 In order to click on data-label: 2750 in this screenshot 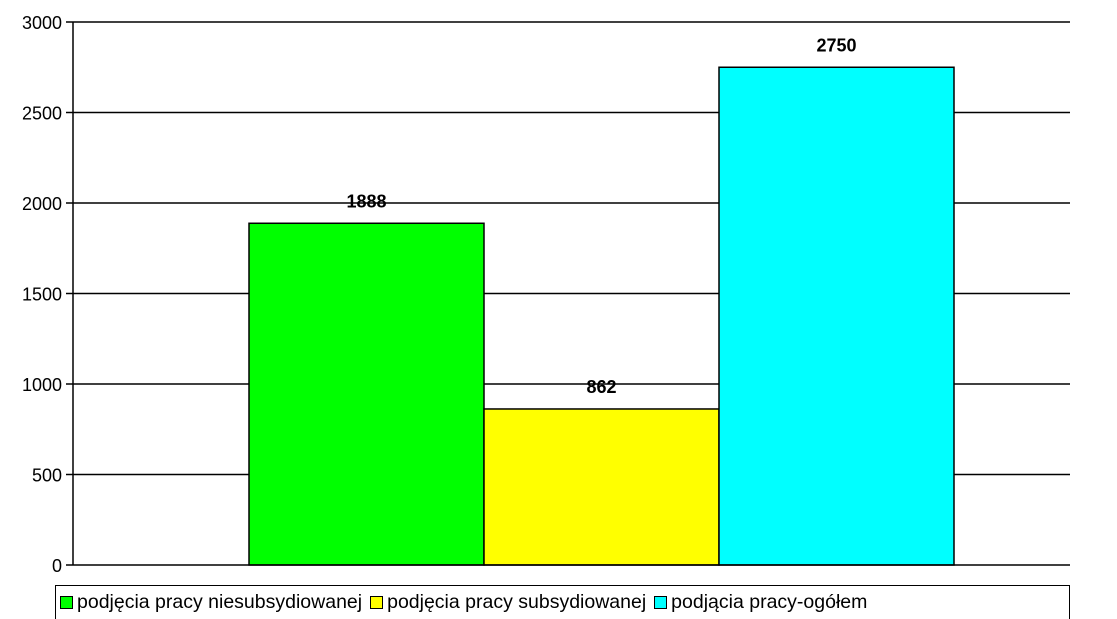, I will do `click(836, 45)`.